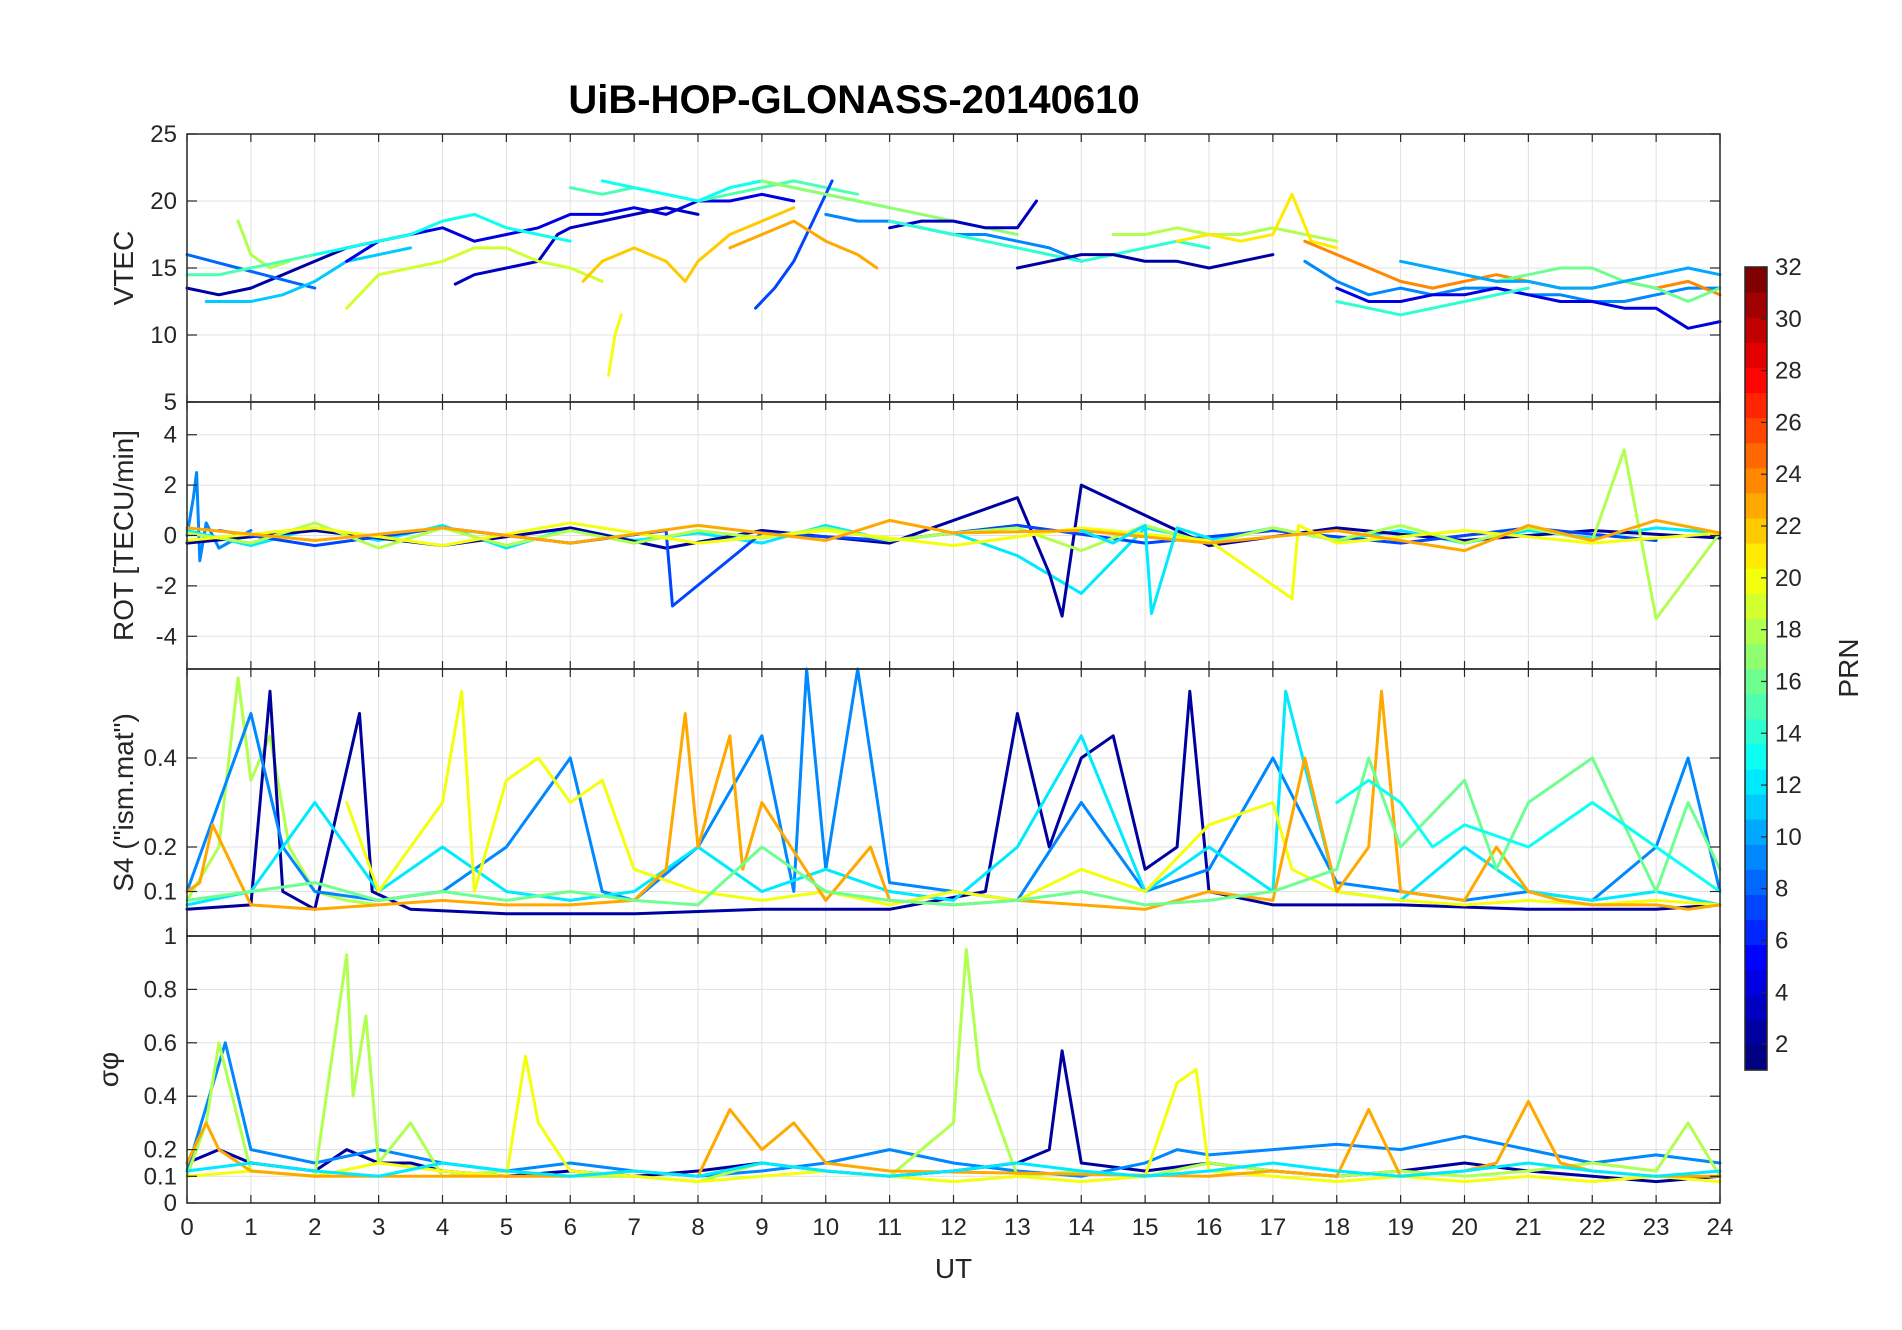 This screenshot has height=1330, width=1902. I want to click on colorbar-tick-label: 18, so click(1788, 630).